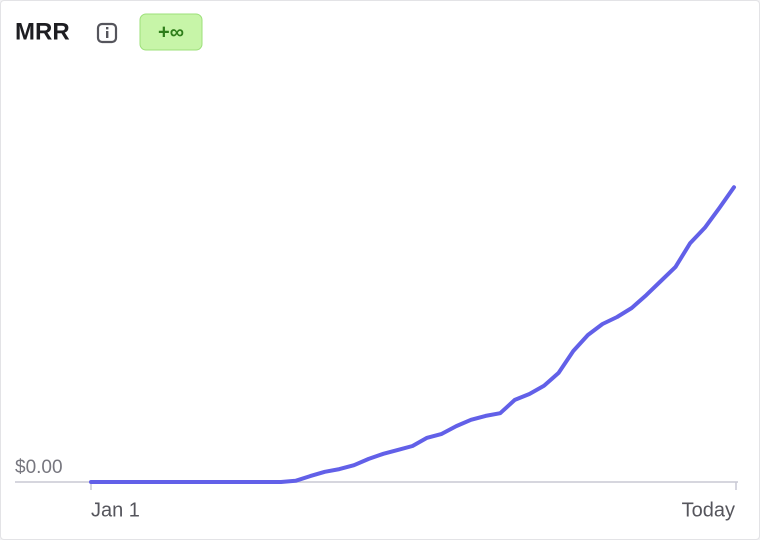  I want to click on y-tick-label: $0.00, so click(39, 467).